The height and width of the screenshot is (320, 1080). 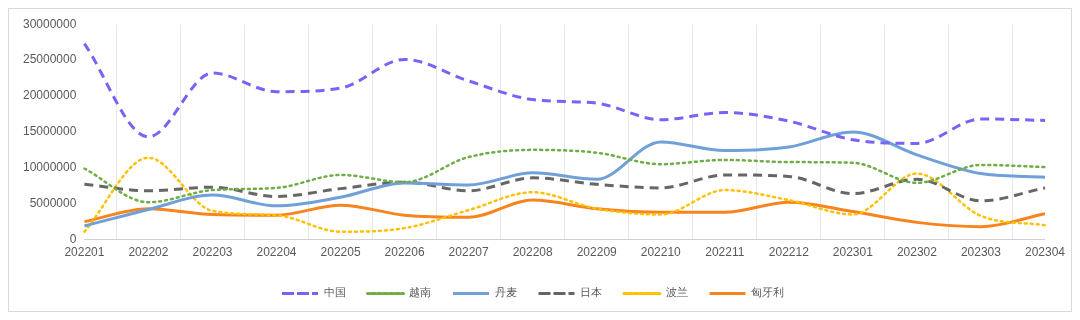 What do you see at coordinates (404, 252) in the screenshot?
I see `x-tick-label: 202206` at bounding box center [404, 252].